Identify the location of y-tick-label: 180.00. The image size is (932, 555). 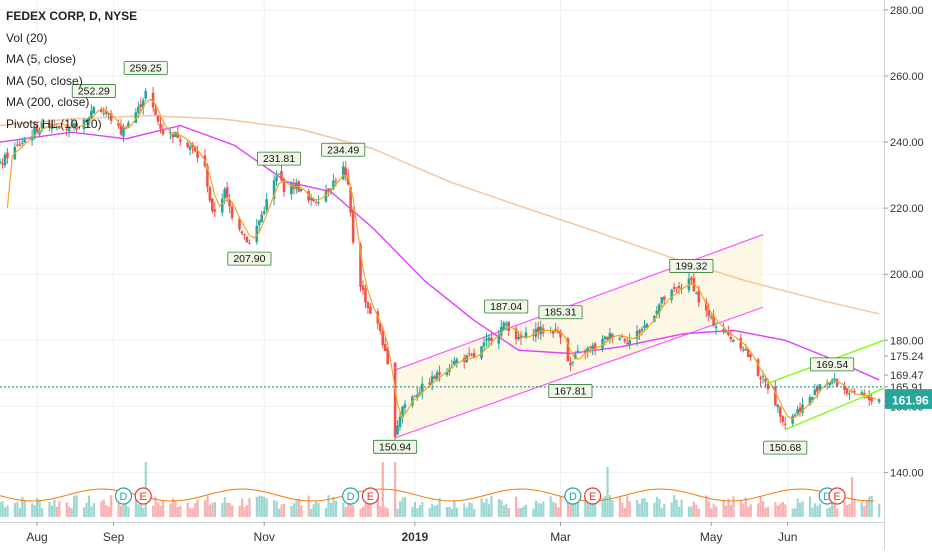
(907, 341).